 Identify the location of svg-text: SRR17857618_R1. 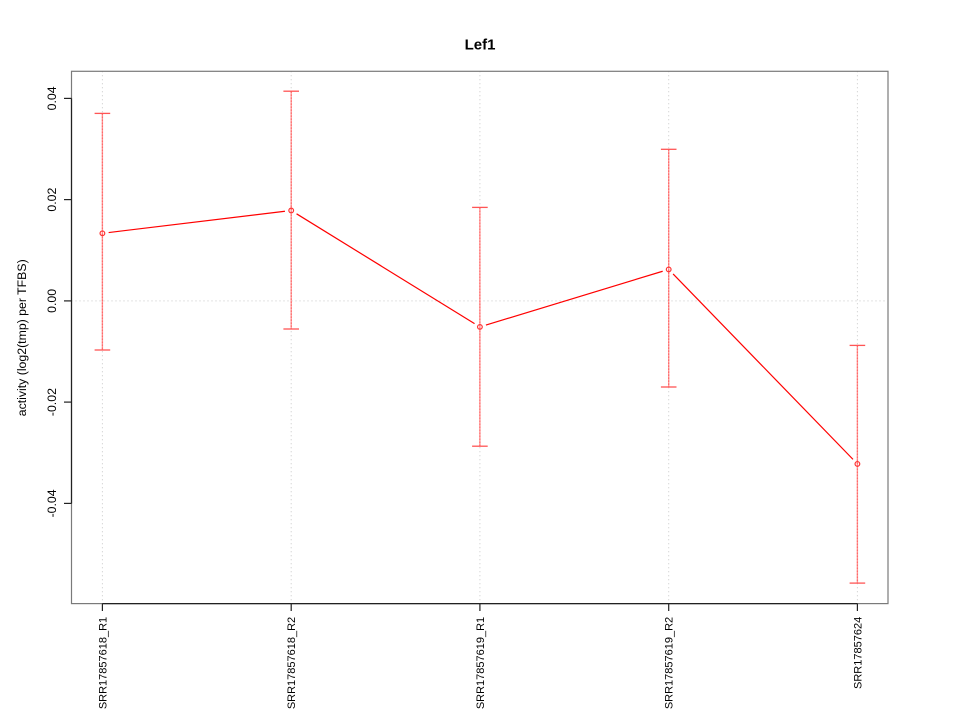
(103, 663).